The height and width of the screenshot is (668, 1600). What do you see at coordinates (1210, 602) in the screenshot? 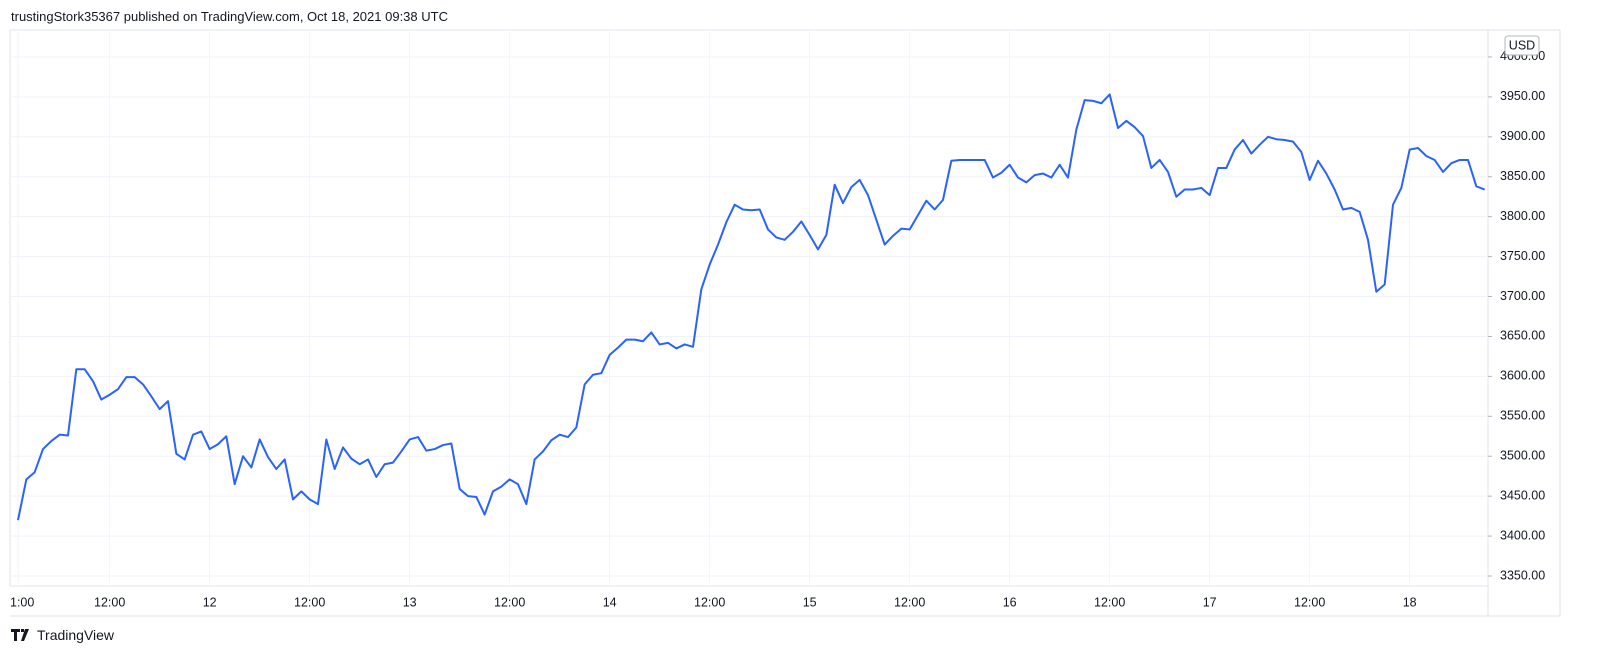
I see `x-tick-label: 17` at bounding box center [1210, 602].